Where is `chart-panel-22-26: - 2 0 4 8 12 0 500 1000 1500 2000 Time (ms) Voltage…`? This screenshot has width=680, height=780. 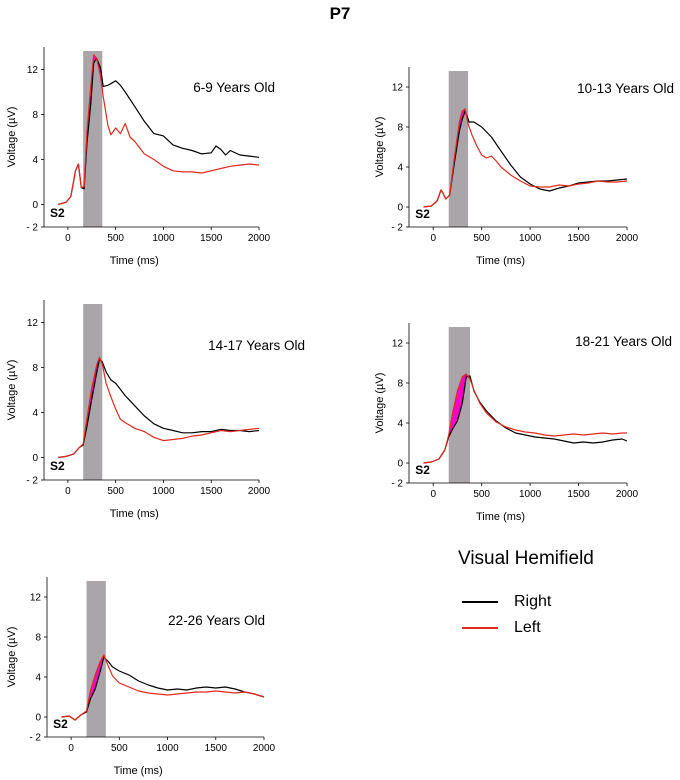 chart-panel-22-26: - 2 0 4 8 12 0 500 1000 1500 2000 Time (ms) Voltage… is located at coordinates (141, 677).